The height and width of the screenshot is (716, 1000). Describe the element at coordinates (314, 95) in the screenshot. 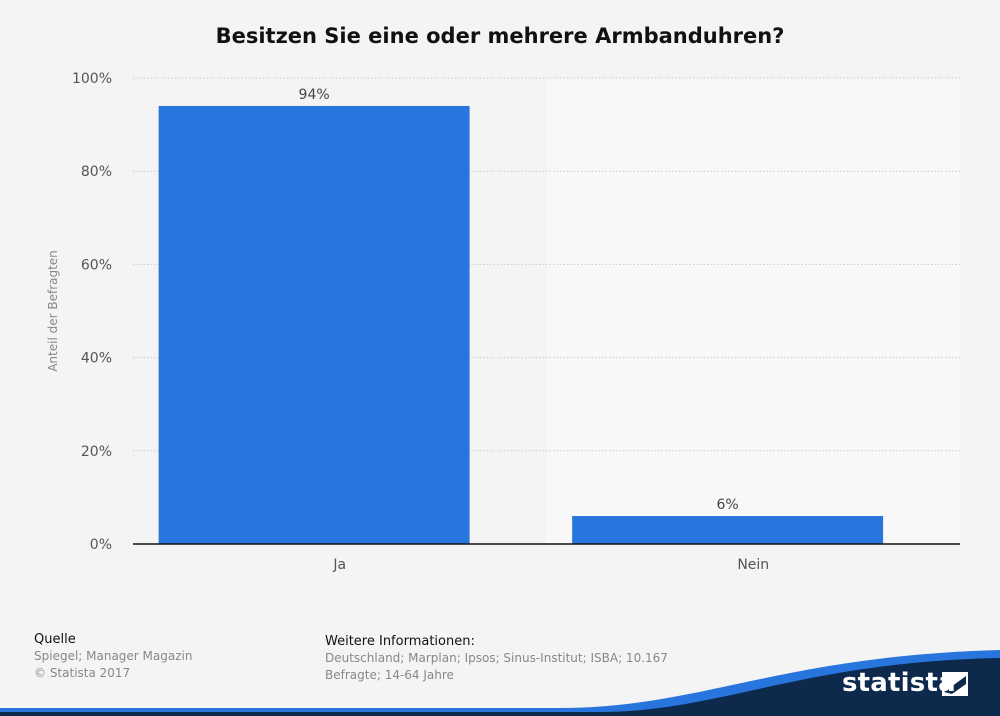

I see `data-label: 94%` at that location.